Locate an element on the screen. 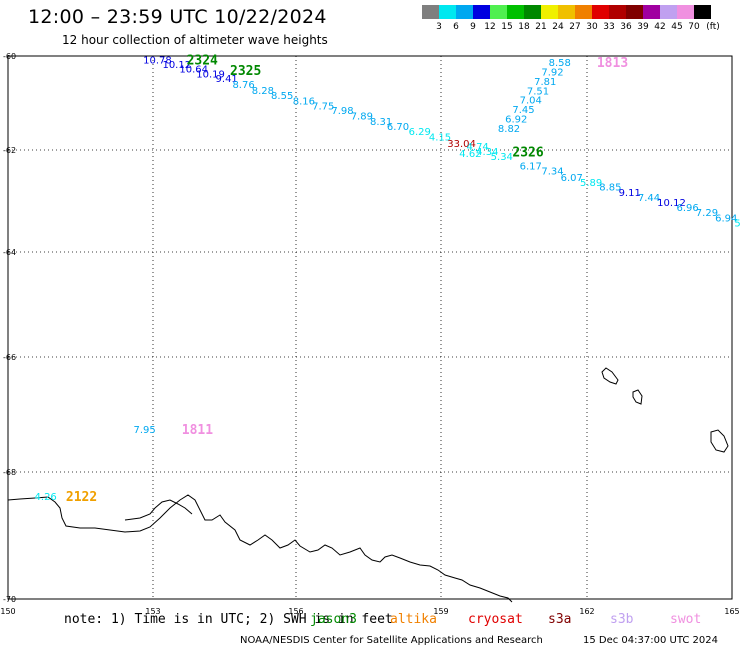 Image resolution: width=740 pixels, height=650 pixels. wave-height-value: 7.92 is located at coordinates (552, 73).